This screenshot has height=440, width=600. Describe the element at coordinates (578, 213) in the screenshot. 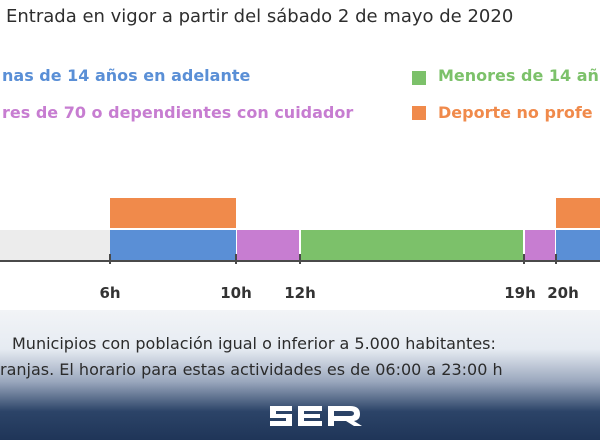

I see `segment-sport-20-plus` at that location.